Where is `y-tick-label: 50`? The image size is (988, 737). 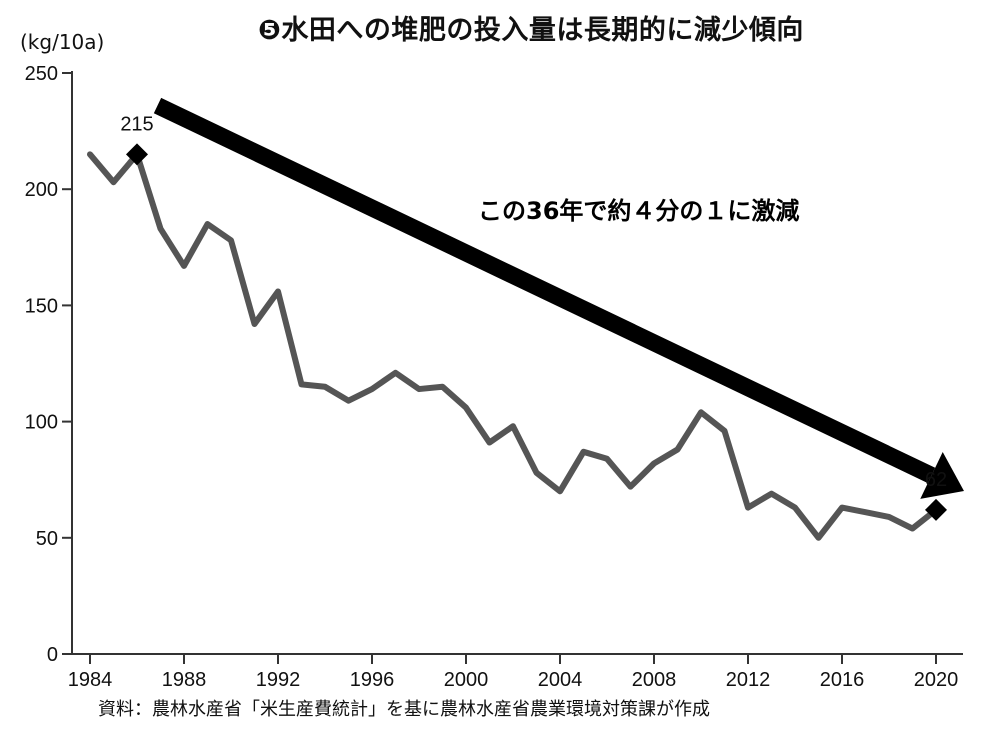
y-tick-label: 50 is located at coordinates (47, 539).